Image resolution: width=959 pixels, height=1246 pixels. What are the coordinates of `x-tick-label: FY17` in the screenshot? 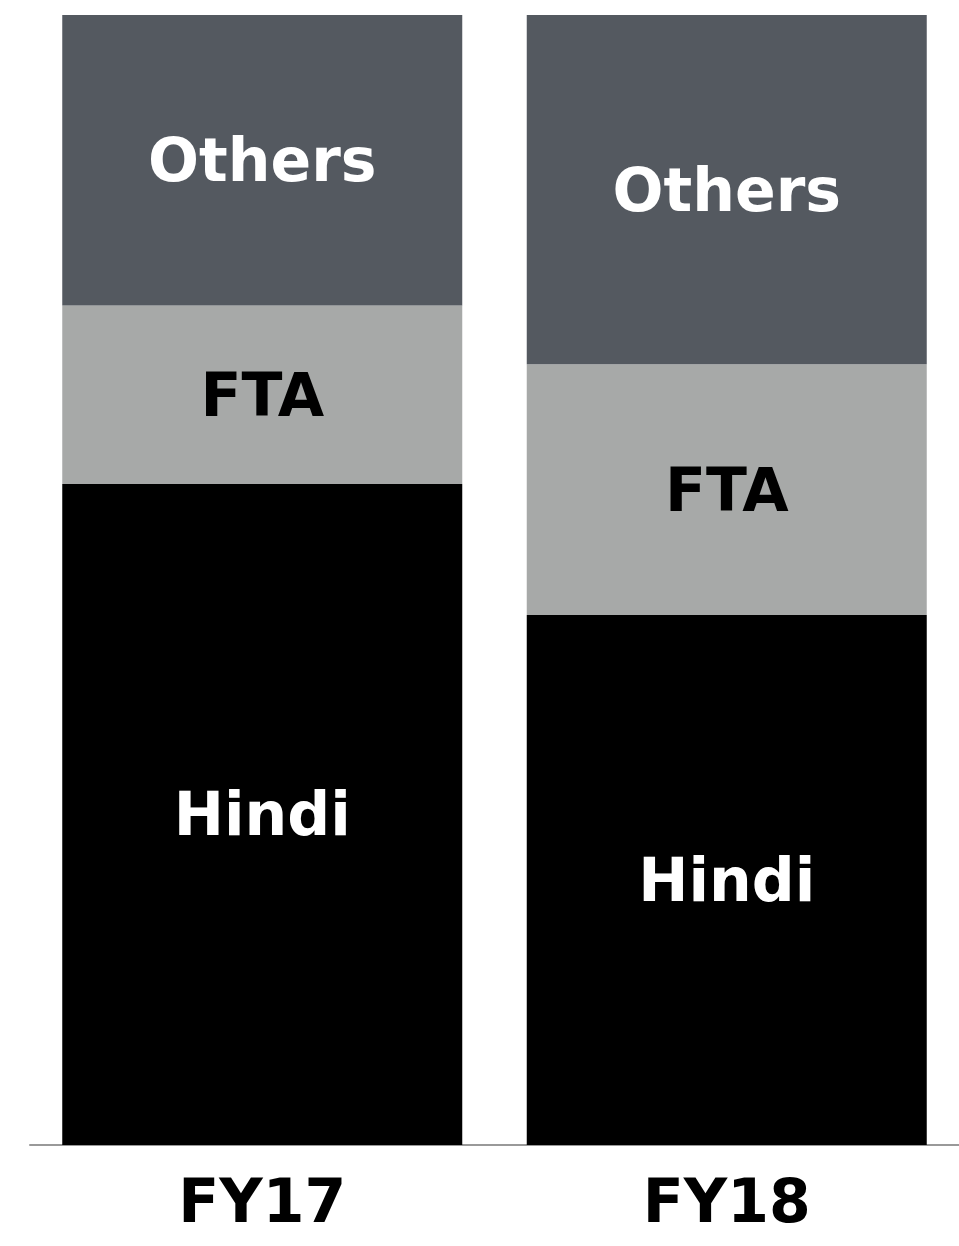 It's located at (262, 1201).